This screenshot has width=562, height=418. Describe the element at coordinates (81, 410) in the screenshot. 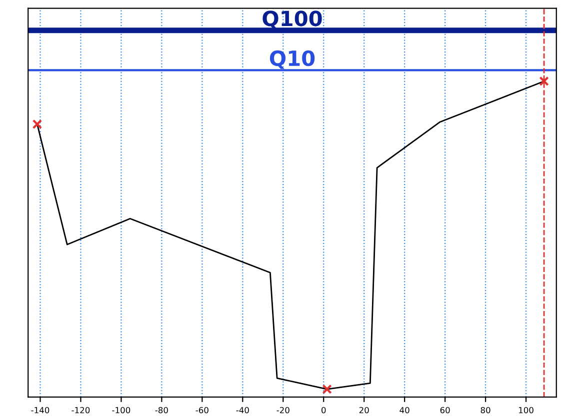

I see `x-tick-label: -120` at that location.